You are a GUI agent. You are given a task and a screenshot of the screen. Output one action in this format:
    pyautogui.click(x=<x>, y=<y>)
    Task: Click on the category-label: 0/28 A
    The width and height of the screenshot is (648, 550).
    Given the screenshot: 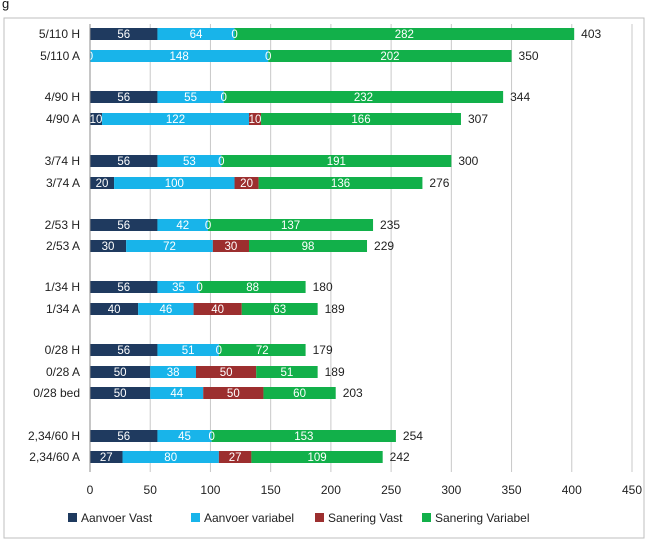 What is the action you would take?
    pyautogui.click(x=63, y=372)
    